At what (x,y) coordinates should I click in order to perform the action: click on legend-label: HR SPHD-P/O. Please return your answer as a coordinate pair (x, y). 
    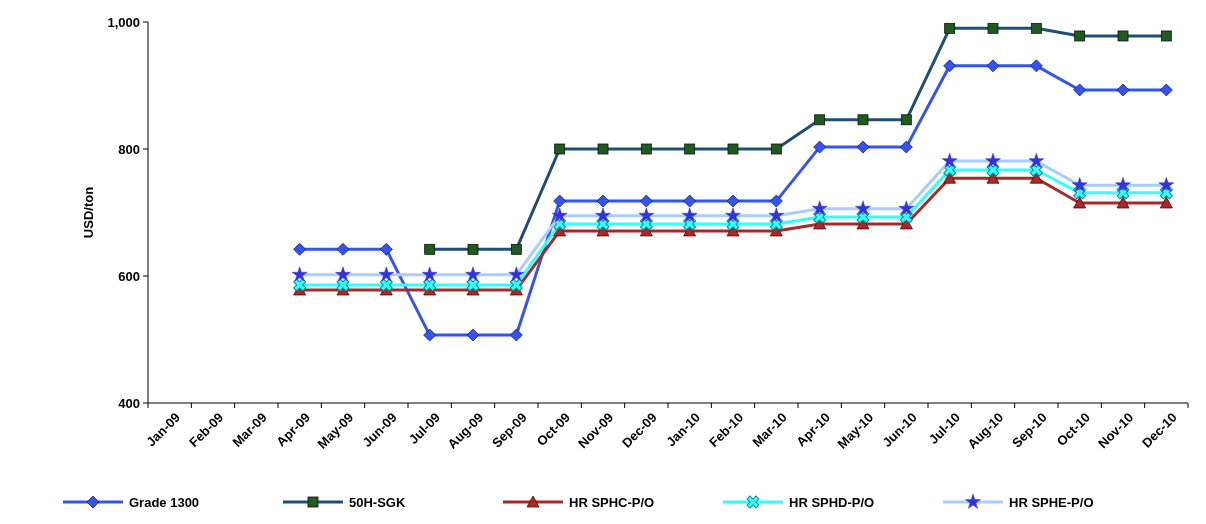
    Looking at the image, I should click on (832, 502).